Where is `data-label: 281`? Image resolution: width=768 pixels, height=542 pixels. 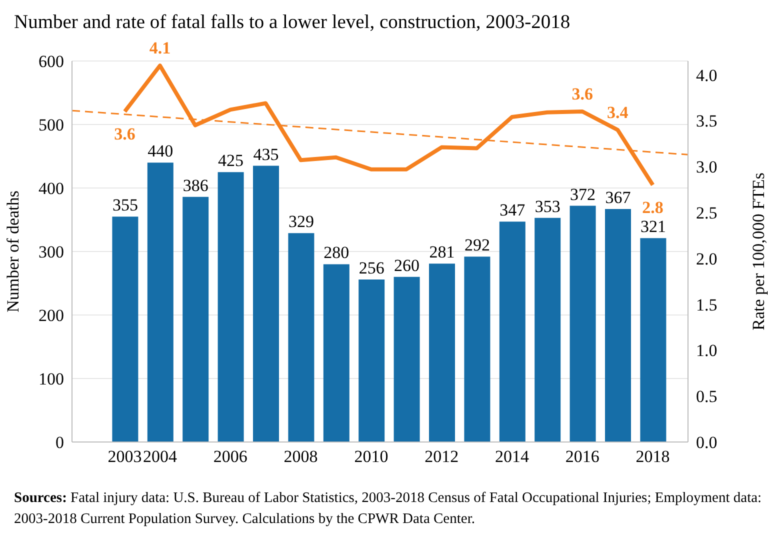 data-label: 281 is located at coordinates (442, 252).